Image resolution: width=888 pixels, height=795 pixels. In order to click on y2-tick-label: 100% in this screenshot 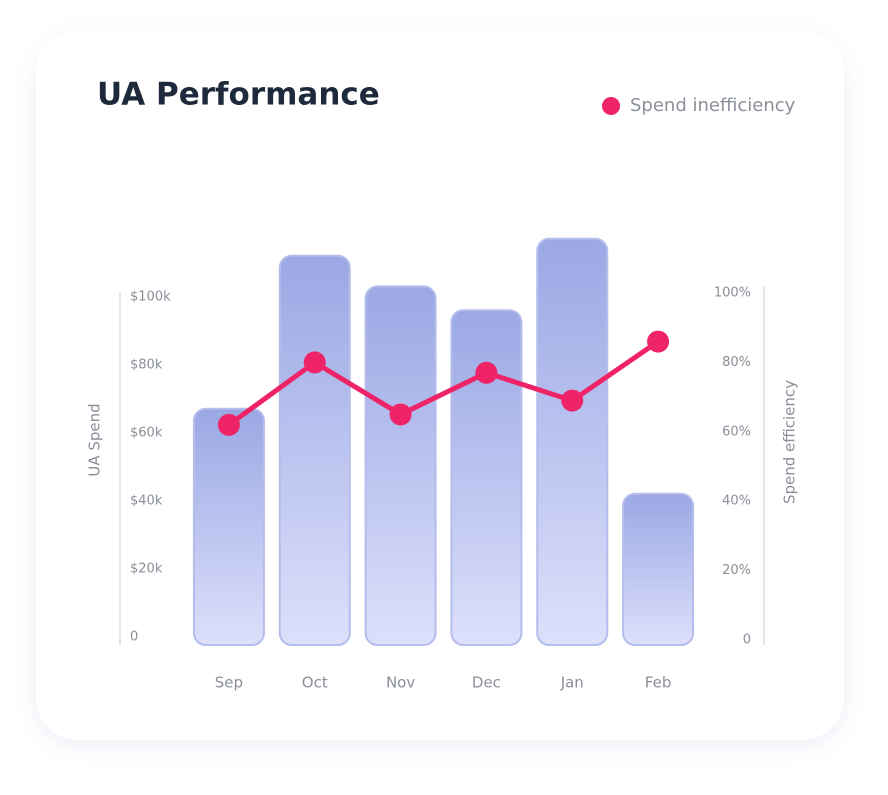, I will do `click(732, 293)`.